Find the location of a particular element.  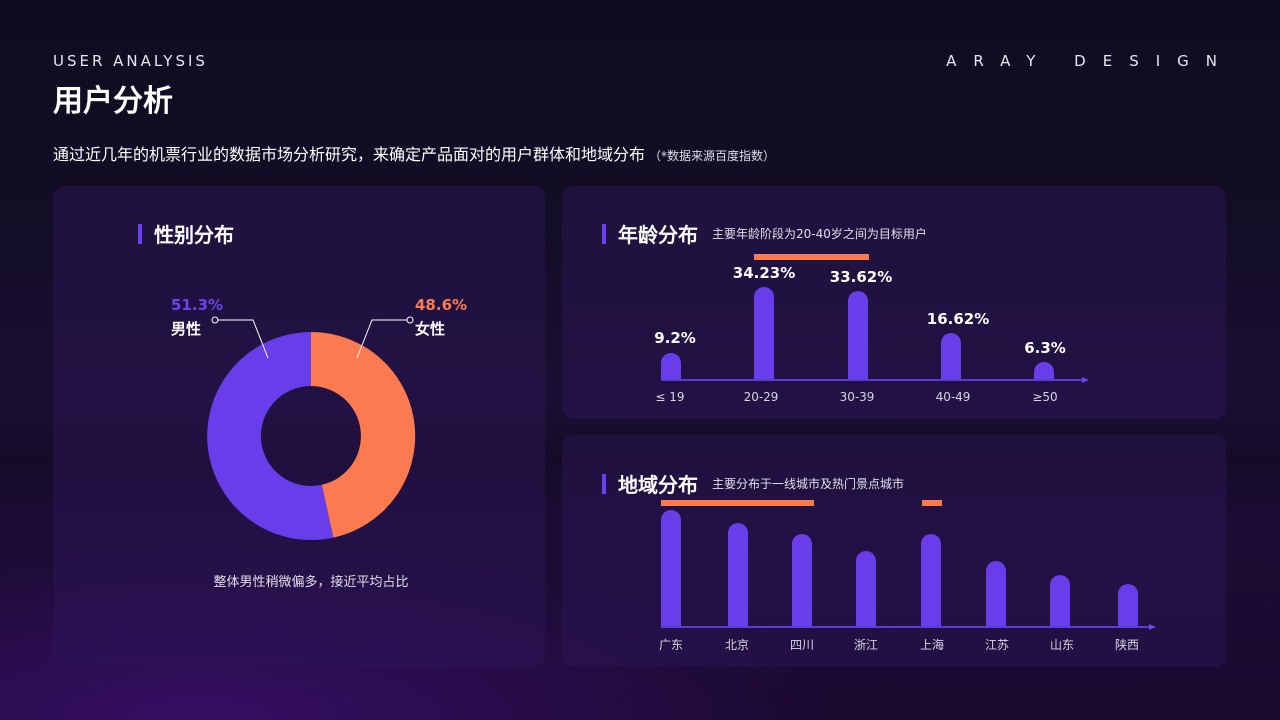

male-label: 男性 is located at coordinates (186, 329).